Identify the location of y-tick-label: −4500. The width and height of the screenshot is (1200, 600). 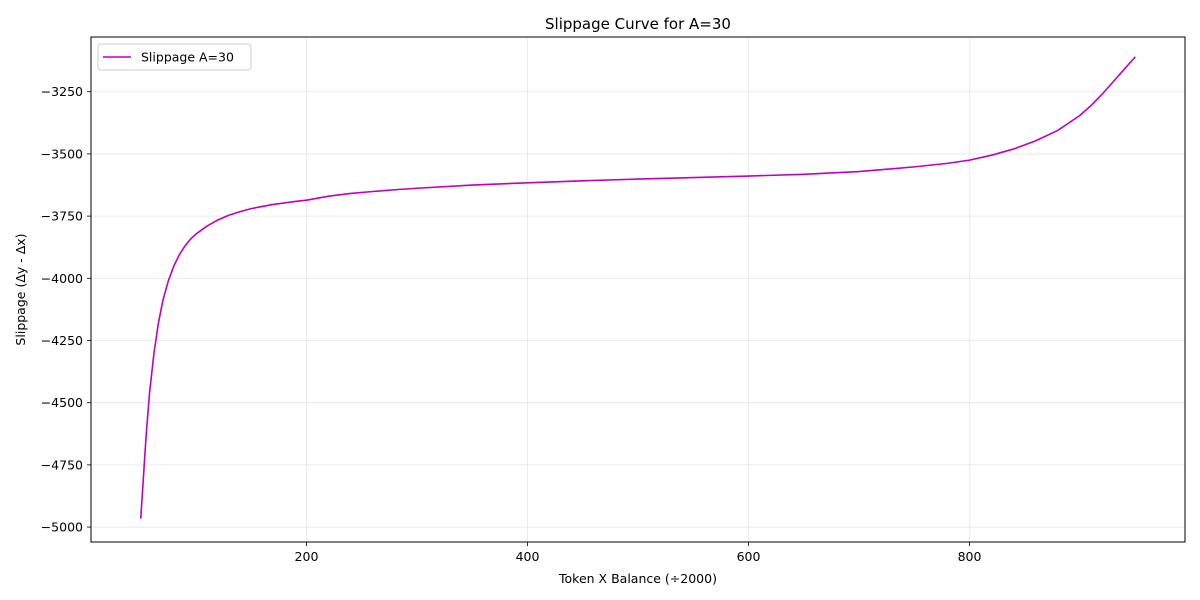
(62, 402).